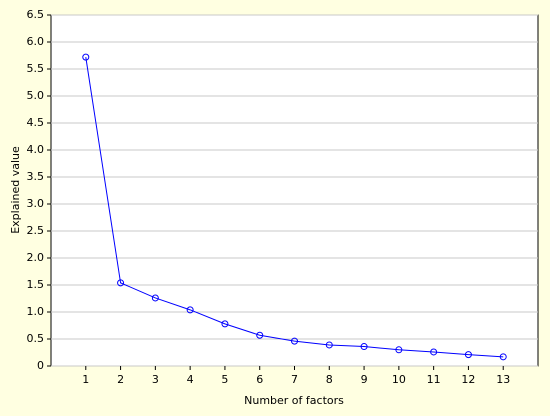  I want to click on x-tick-label: 5, so click(224, 379).